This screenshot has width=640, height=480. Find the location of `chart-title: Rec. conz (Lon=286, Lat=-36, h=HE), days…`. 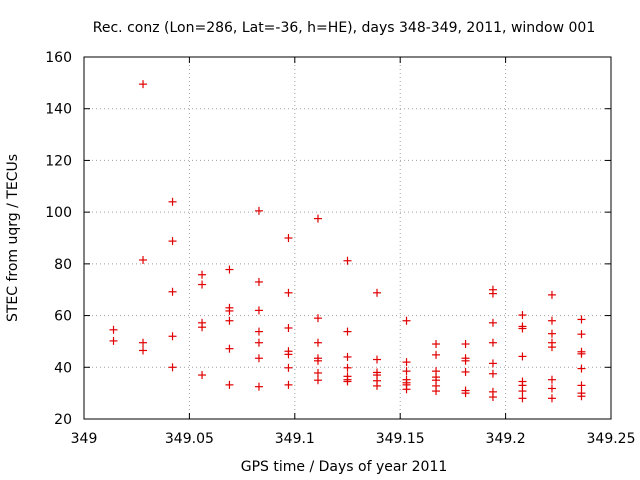

chart-title: Rec. conz (Lon=286, Lat=-36, h=HE), days… is located at coordinates (344, 28).